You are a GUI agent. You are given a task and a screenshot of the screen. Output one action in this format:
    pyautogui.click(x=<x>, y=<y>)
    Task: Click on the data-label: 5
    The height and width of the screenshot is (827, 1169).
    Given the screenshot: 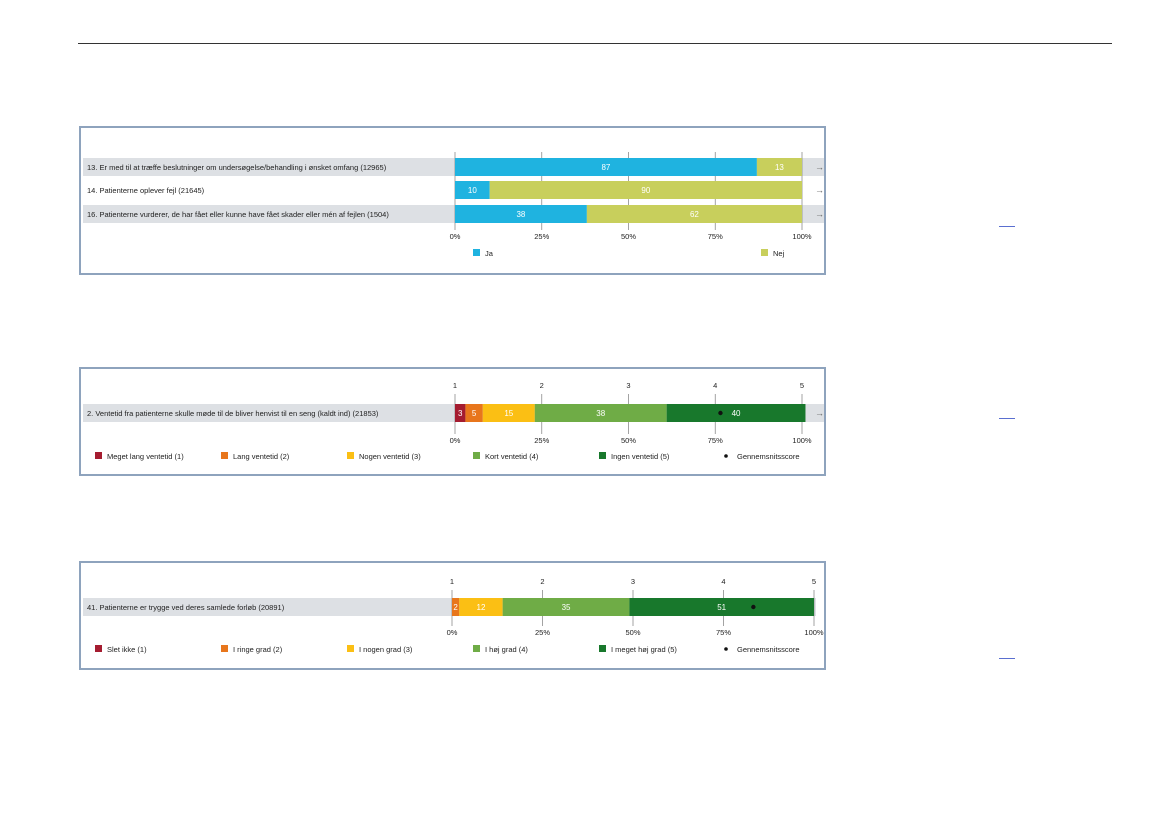 What is the action you would take?
    pyautogui.click(x=474, y=413)
    